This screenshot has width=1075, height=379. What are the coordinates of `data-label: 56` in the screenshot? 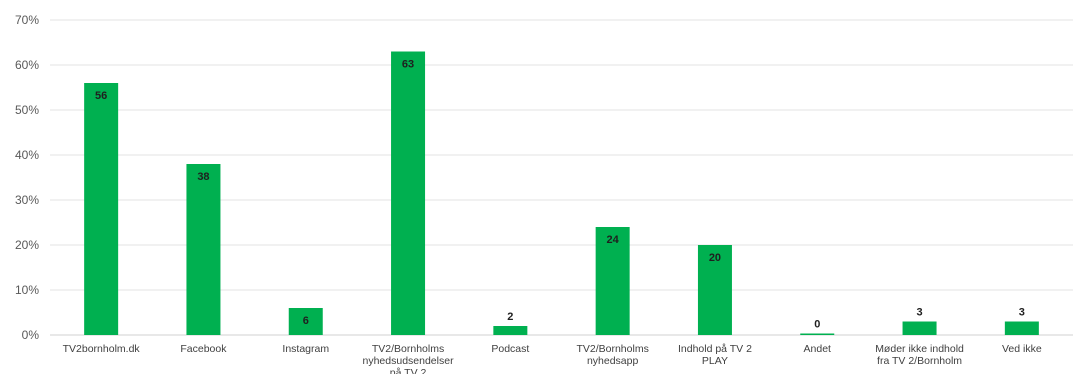 It's located at (101, 96).